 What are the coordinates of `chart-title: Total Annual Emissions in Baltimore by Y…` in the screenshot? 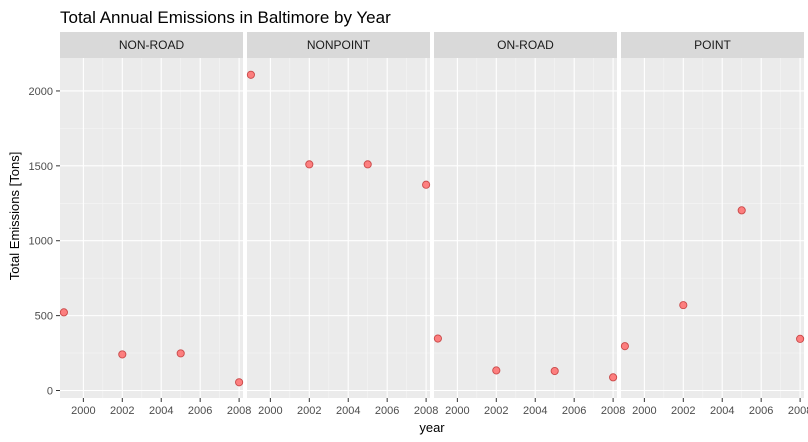 It's located at (225, 17).